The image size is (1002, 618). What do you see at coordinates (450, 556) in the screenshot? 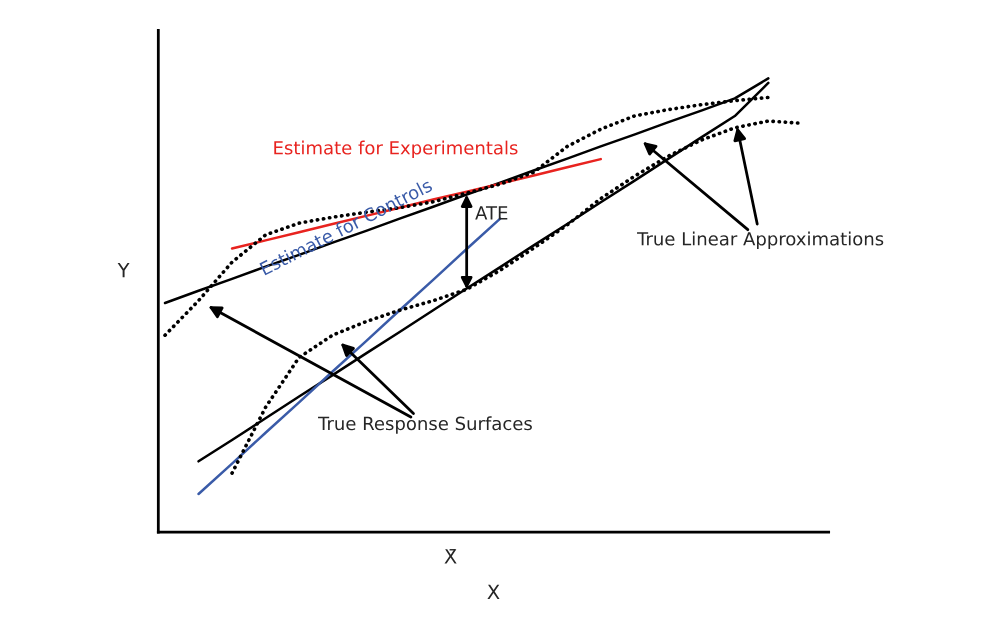
I see `text: X̄` at bounding box center [450, 556].